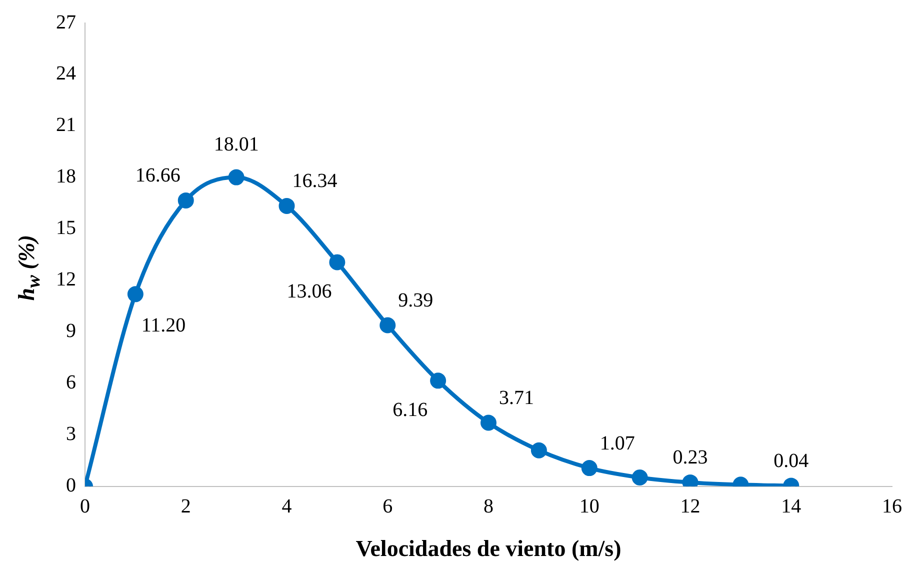  I want to click on x-tick-label: 0, so click(85, 507).